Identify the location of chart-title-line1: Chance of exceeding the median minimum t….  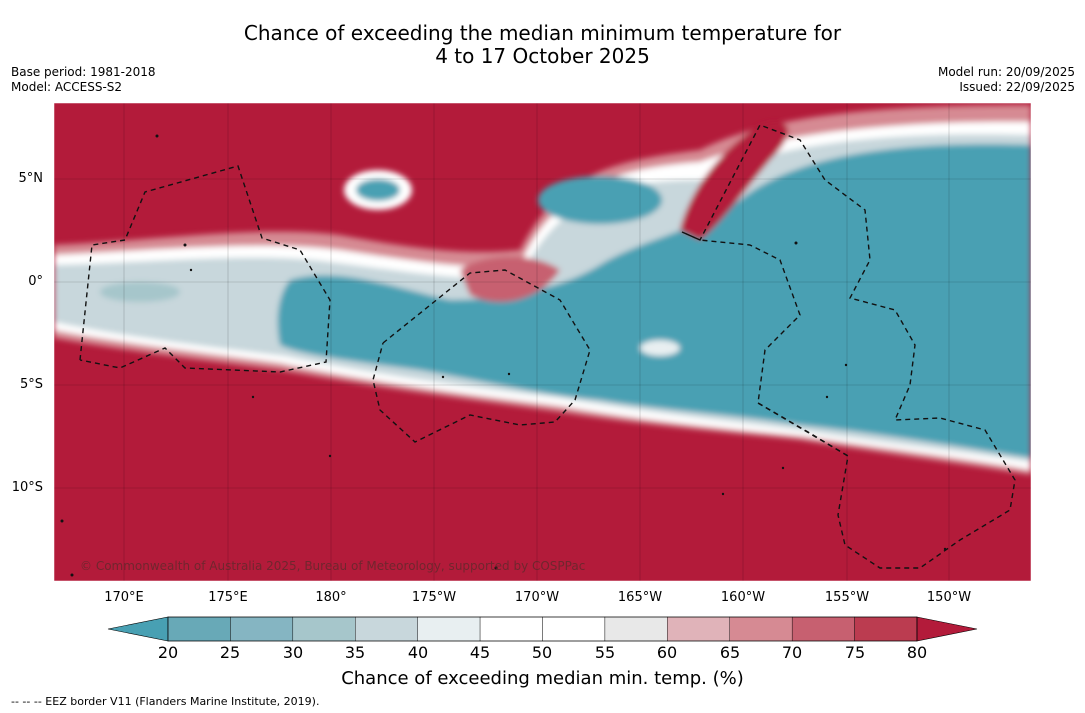
(542, 33).